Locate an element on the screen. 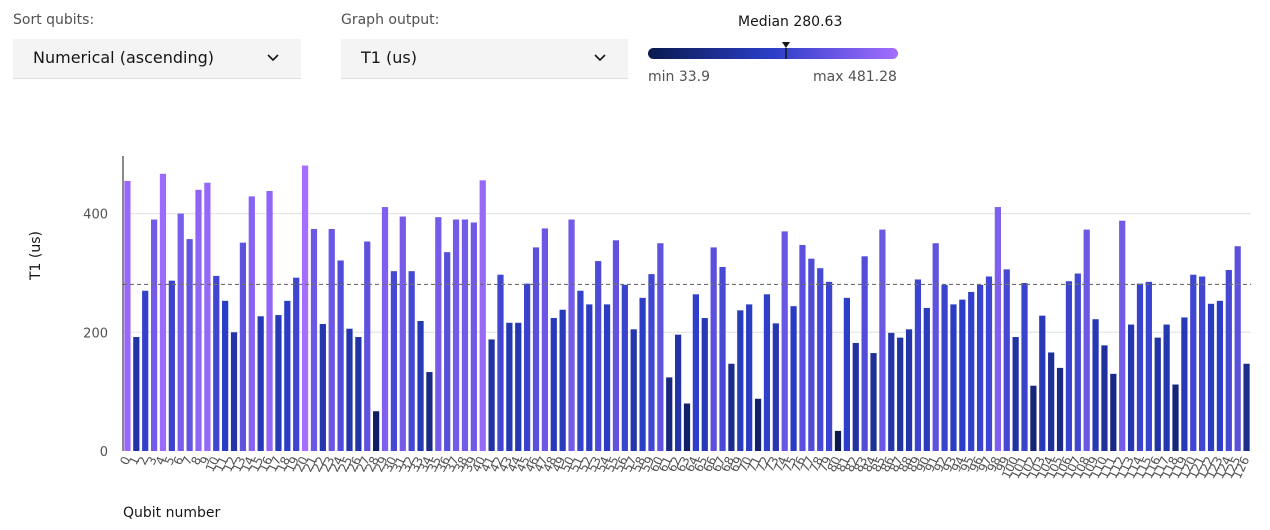 The image size is (1270, 530). scale-max-label: max 481.28 is located at coordinates (855, 77).